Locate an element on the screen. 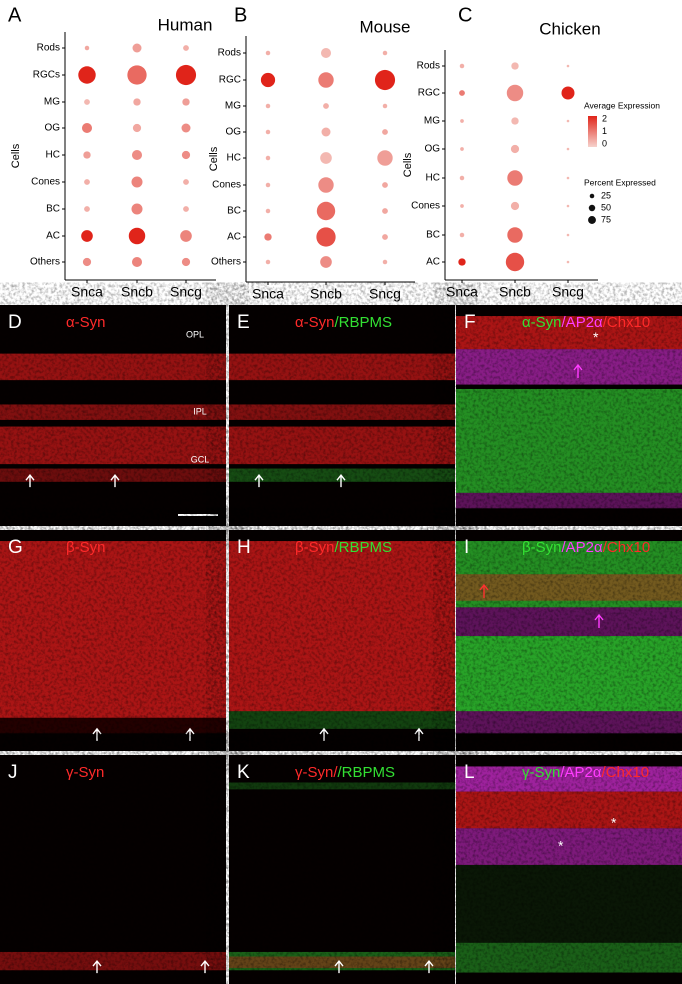 The image size is (682, 984). layer-label: OPL is located at coordinates (195, 334).